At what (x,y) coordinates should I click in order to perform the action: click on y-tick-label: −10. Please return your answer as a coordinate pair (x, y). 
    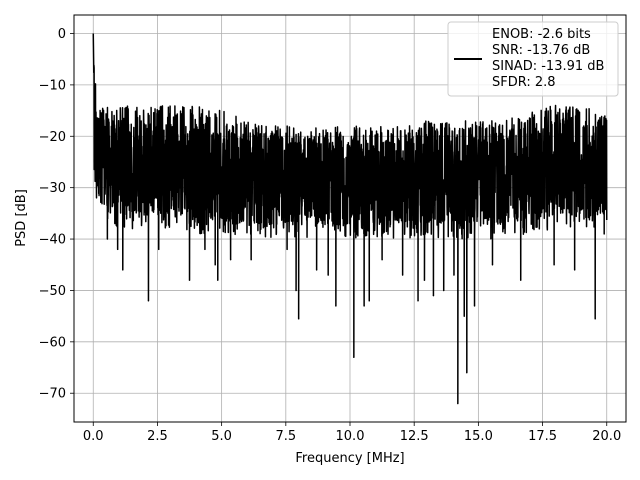
    Looking at the image, I should click on (52, 85).